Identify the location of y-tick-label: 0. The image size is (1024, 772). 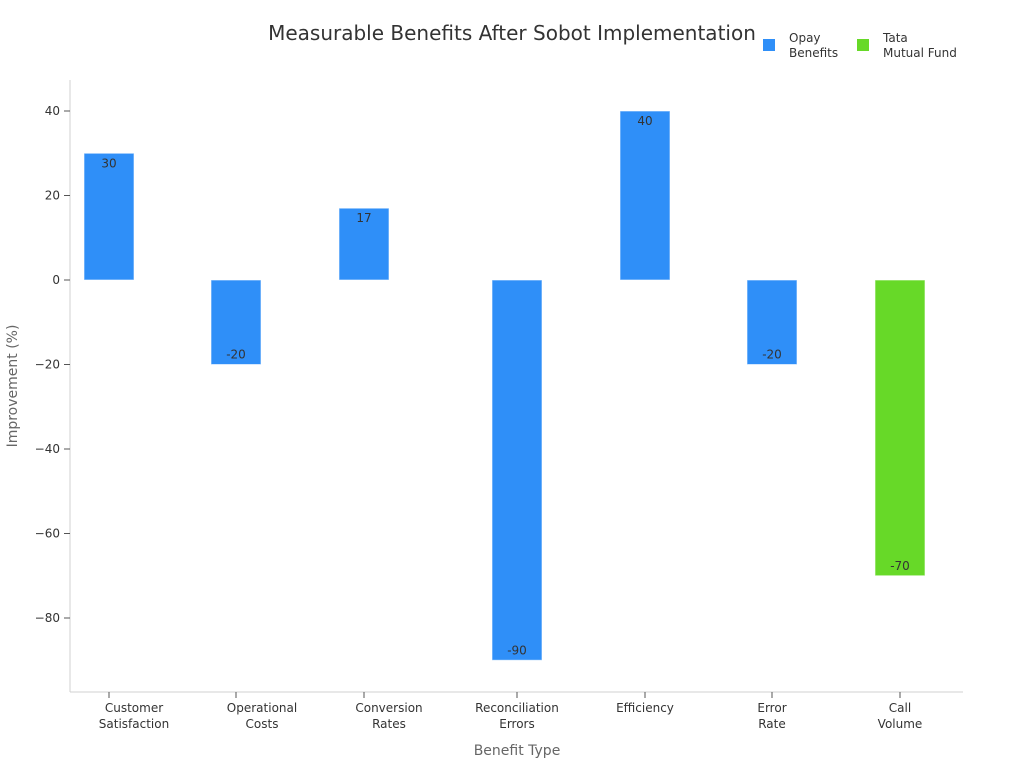
(56, 280).